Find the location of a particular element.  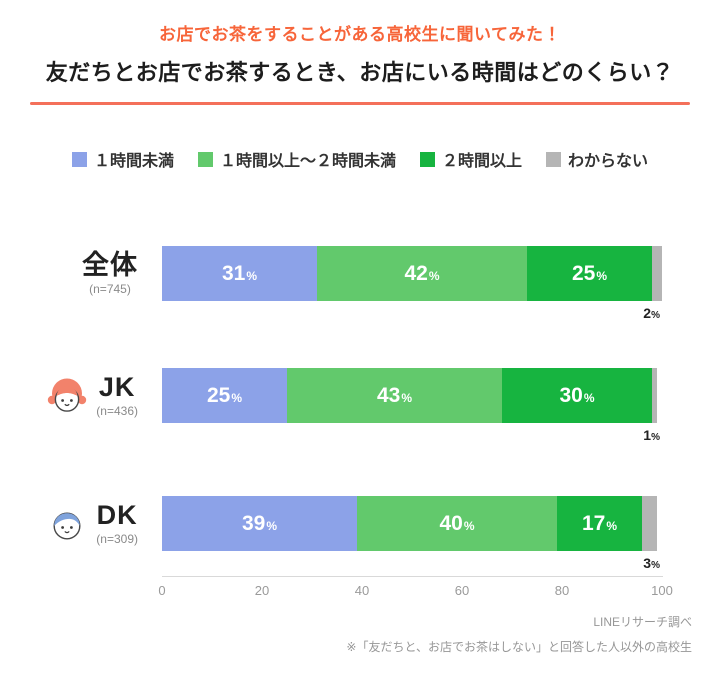

category-label: JK (n=436) is located at coordinates (76, 395).